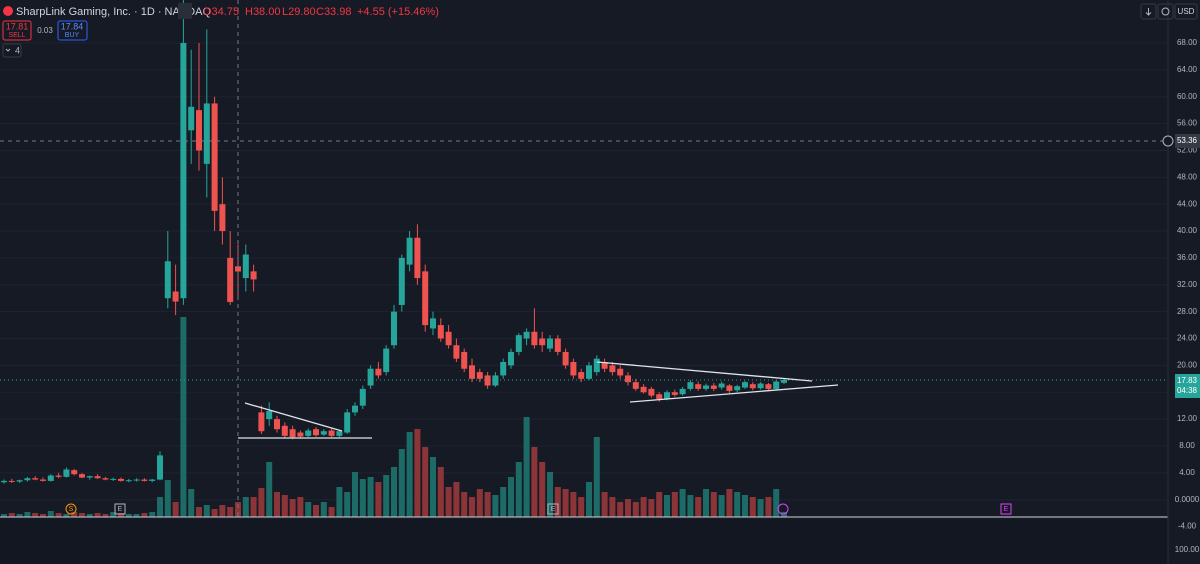 The image size is (1200, 564). Describe the element at coordinates (262, 12) in the screenshot. I see `high: H38.00` at that location.